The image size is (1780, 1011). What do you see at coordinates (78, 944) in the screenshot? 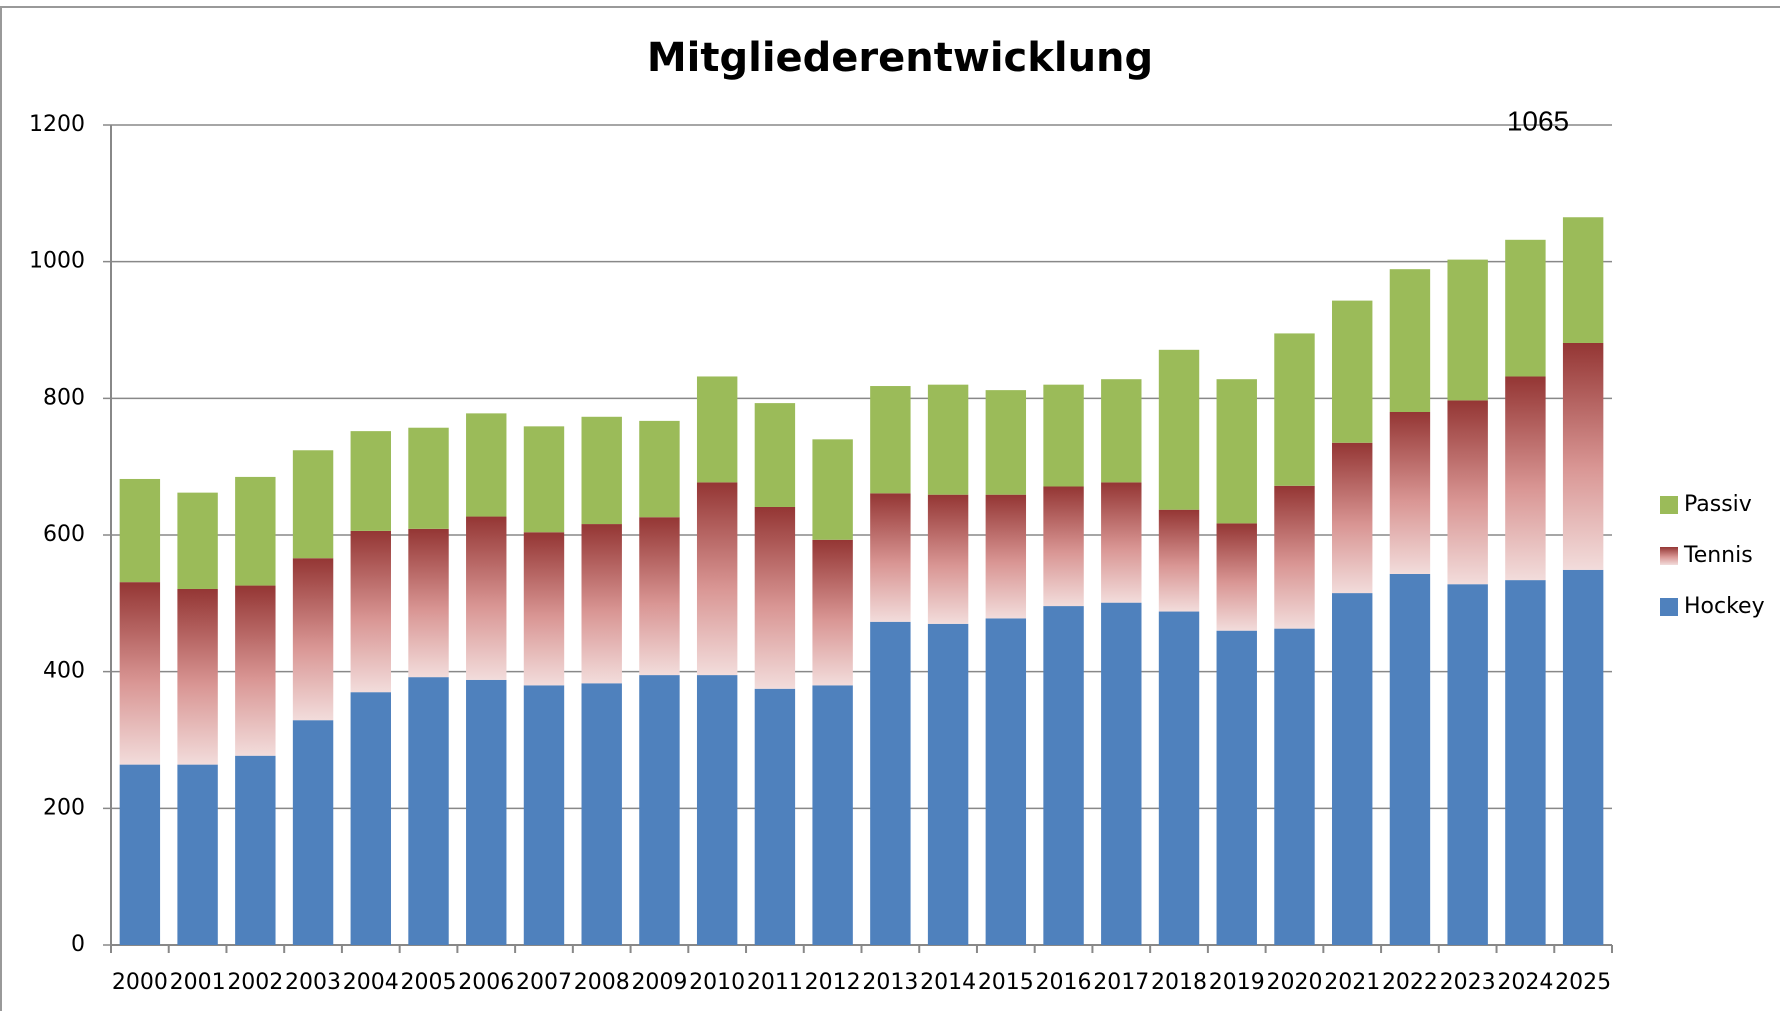
I see `y-tick-label: 0` at bounding box center [78, 944].